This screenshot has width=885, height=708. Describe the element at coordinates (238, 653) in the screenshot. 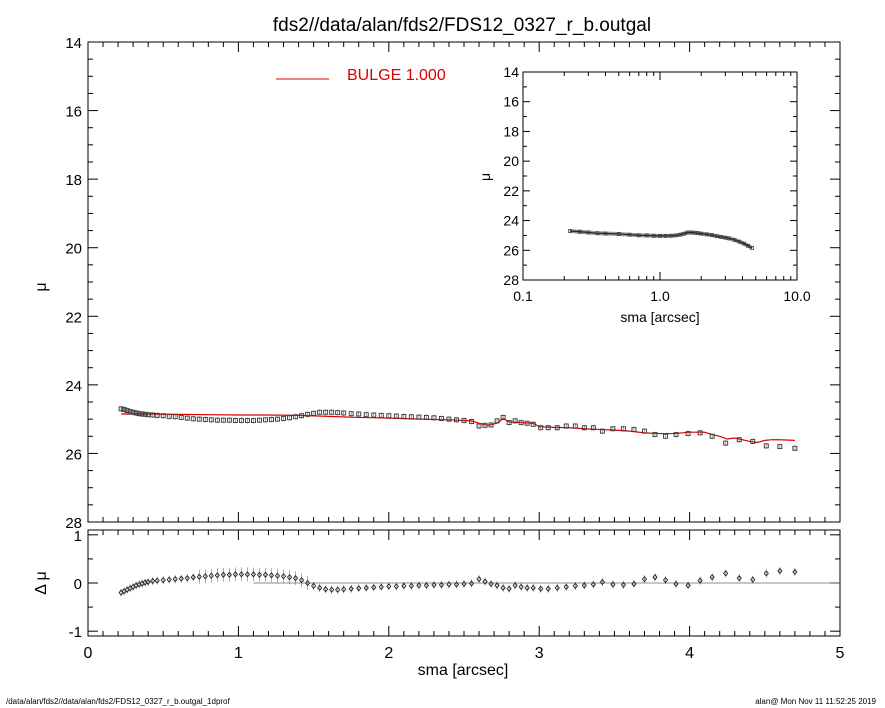

I see `x-tick-label: 1` at that location.